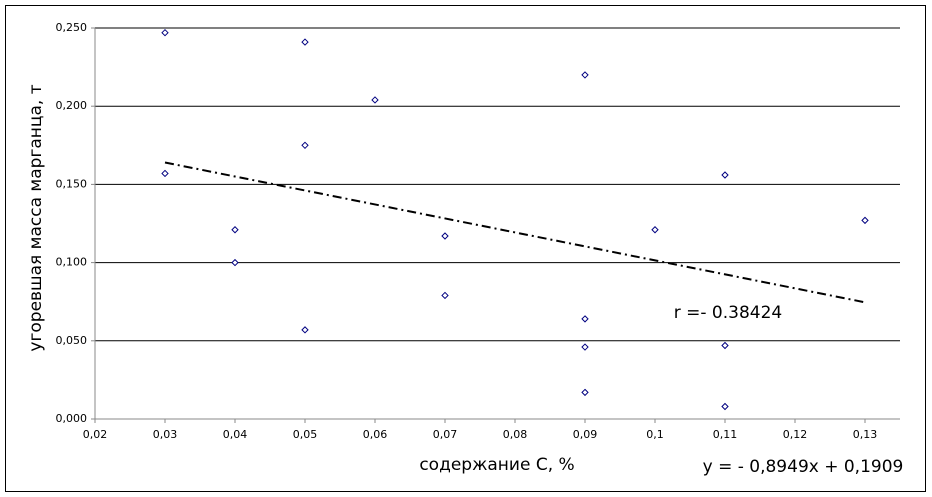 The height and width of the screenshot is (497, 932). What do you see at coordinates (865, 434) in the screenshot?
I see `x-tick-label: 0,13` at bounding box center [865, 434].